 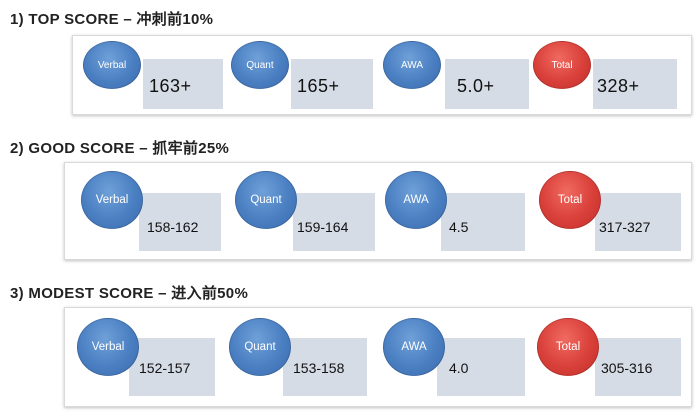 I want to click on score-value-total: 328+, so click(x=618, y=86).